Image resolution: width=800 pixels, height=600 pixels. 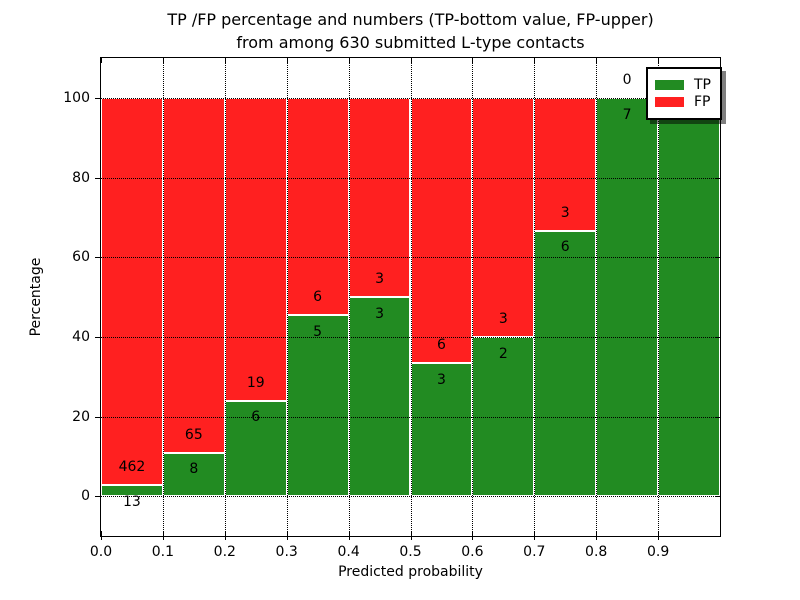 What do you see at coordinates (503, 353) in the screenshot?
I see `tp-count-label: 2` at bounding box center [503, 353].